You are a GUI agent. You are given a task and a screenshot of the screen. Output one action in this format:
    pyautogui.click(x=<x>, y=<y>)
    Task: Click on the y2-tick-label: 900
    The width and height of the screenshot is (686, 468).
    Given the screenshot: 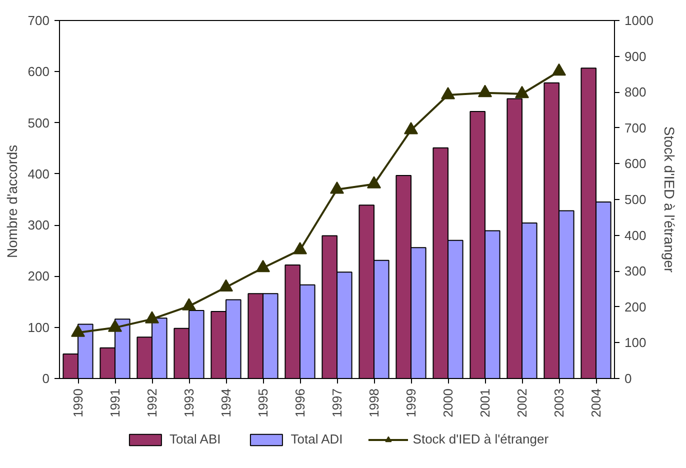 What is the action you would take?
    pyautogui.click(x=635, y=56)
    